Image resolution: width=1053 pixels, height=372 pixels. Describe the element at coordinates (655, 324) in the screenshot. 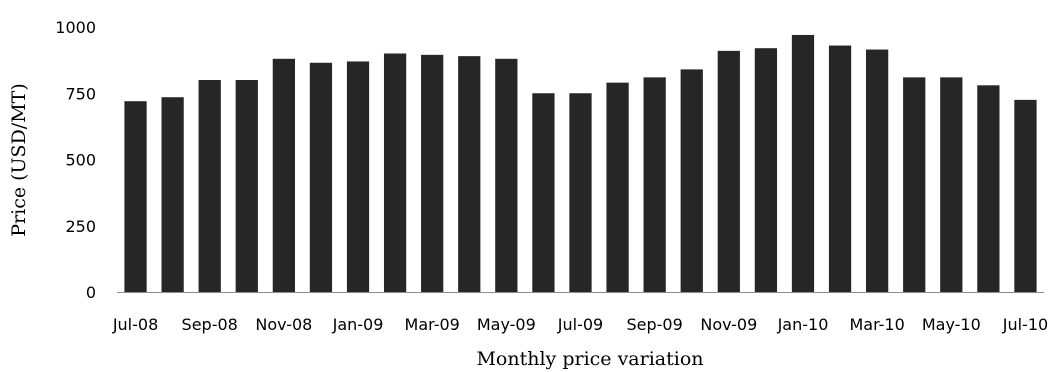

I see `x-tick-label: Sep-09` at that location.